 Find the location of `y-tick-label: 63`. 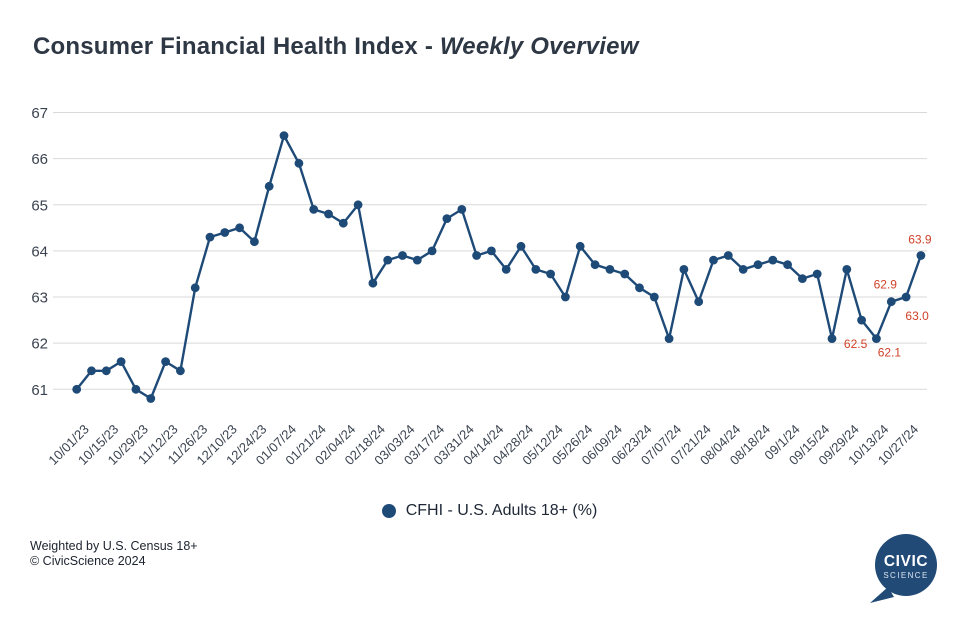

y-tick-label: 63 is located at coordinates (39, 298).